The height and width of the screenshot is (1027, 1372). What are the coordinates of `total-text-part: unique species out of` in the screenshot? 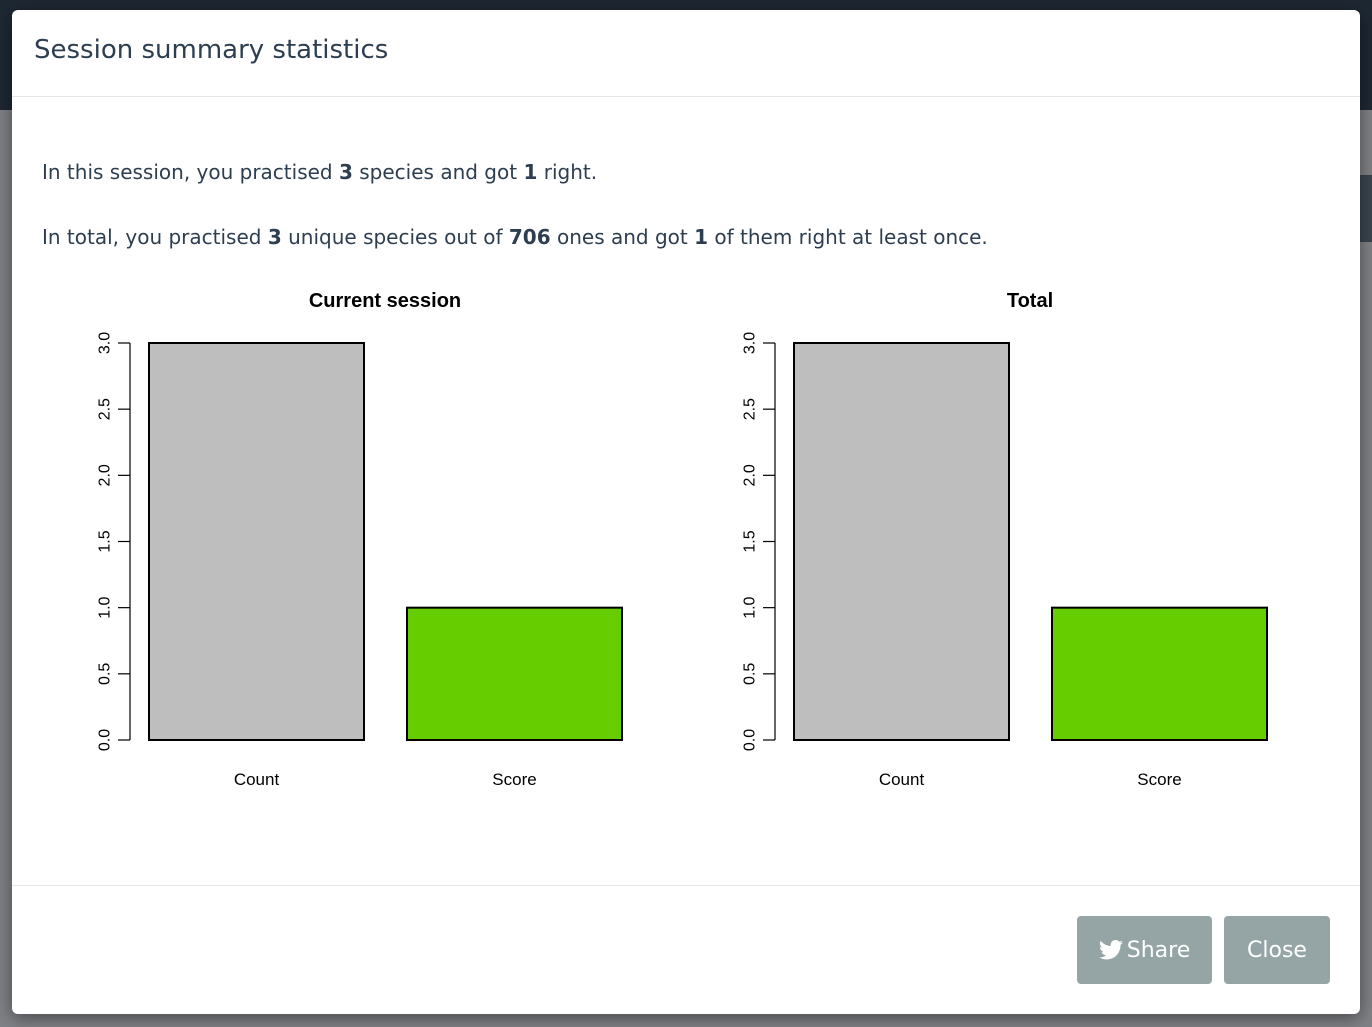 It's located at (395, 237).